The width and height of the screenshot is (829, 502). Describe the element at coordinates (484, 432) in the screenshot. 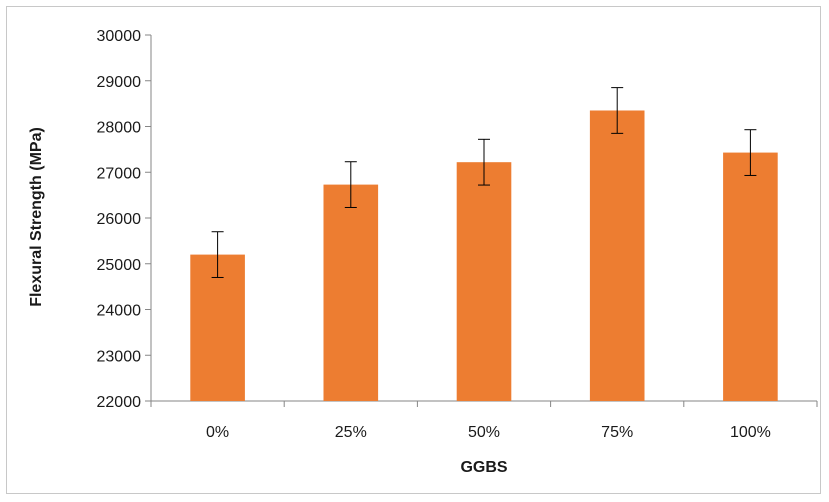

I see `x-tick-label: 50%` at that location.